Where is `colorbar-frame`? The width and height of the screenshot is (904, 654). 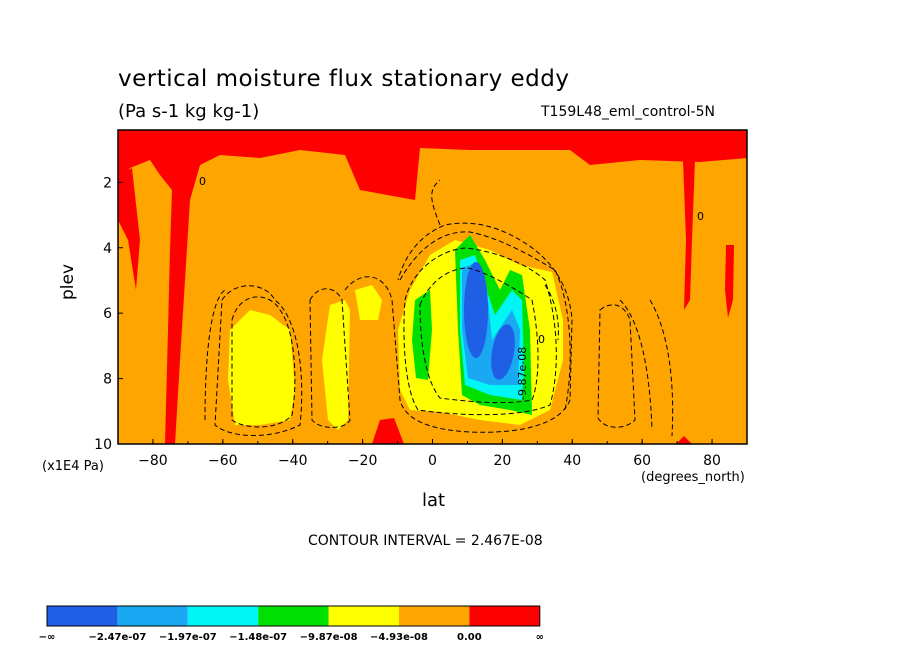 colorbar-frame is located at coordinates (293, 616).